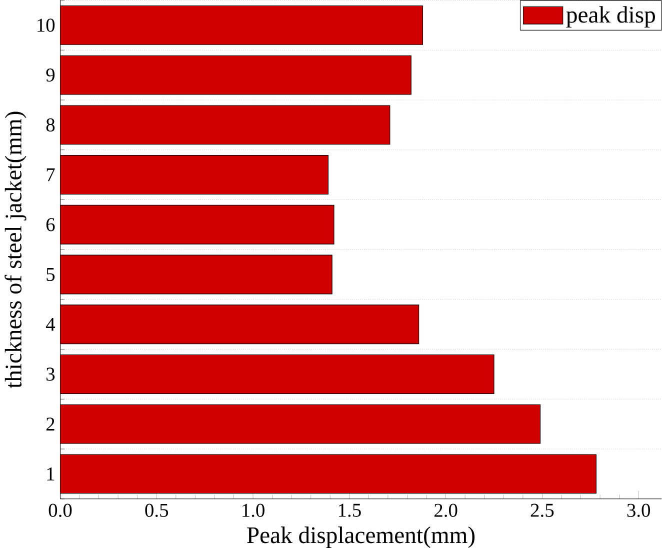 The image size is (662, 553). Describe the element at coordinates (15, 250) in the screenshot. I see `y-axis-title: thickness of steel jacket(mm)` at that location.